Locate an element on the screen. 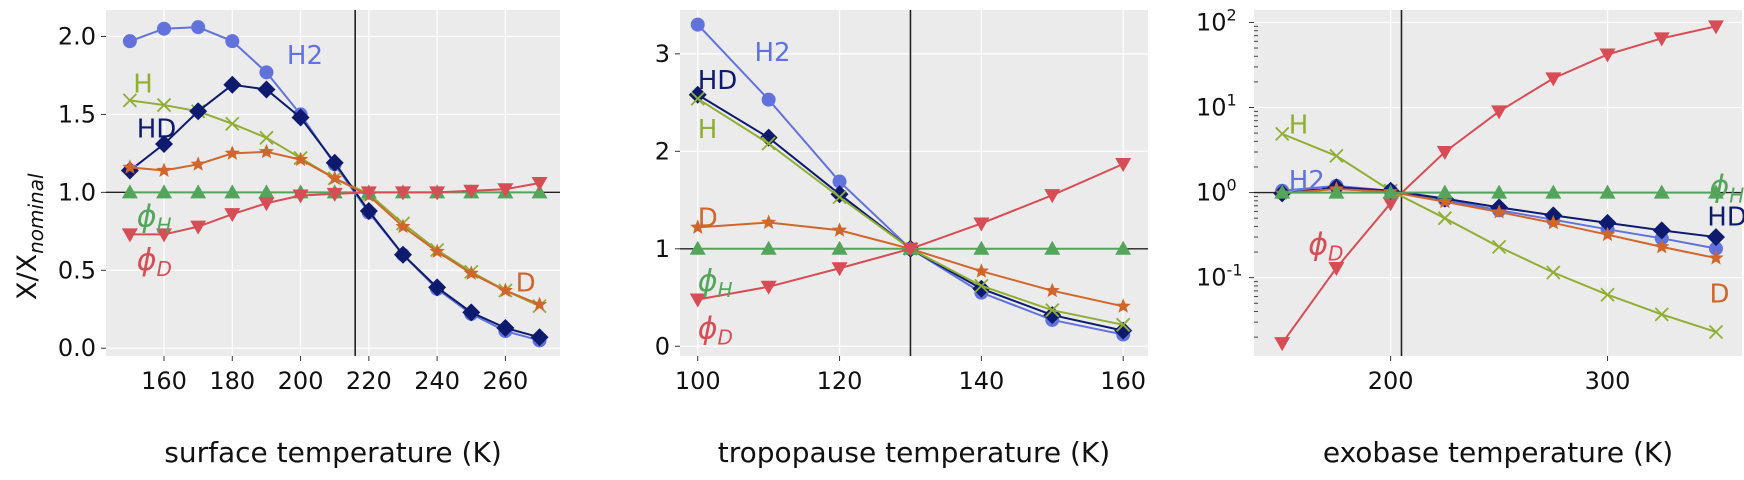 The width and height of the screenshot is (1744, 480). y-tick-label-exponent: 1 is located at coordinates (1232, 100).